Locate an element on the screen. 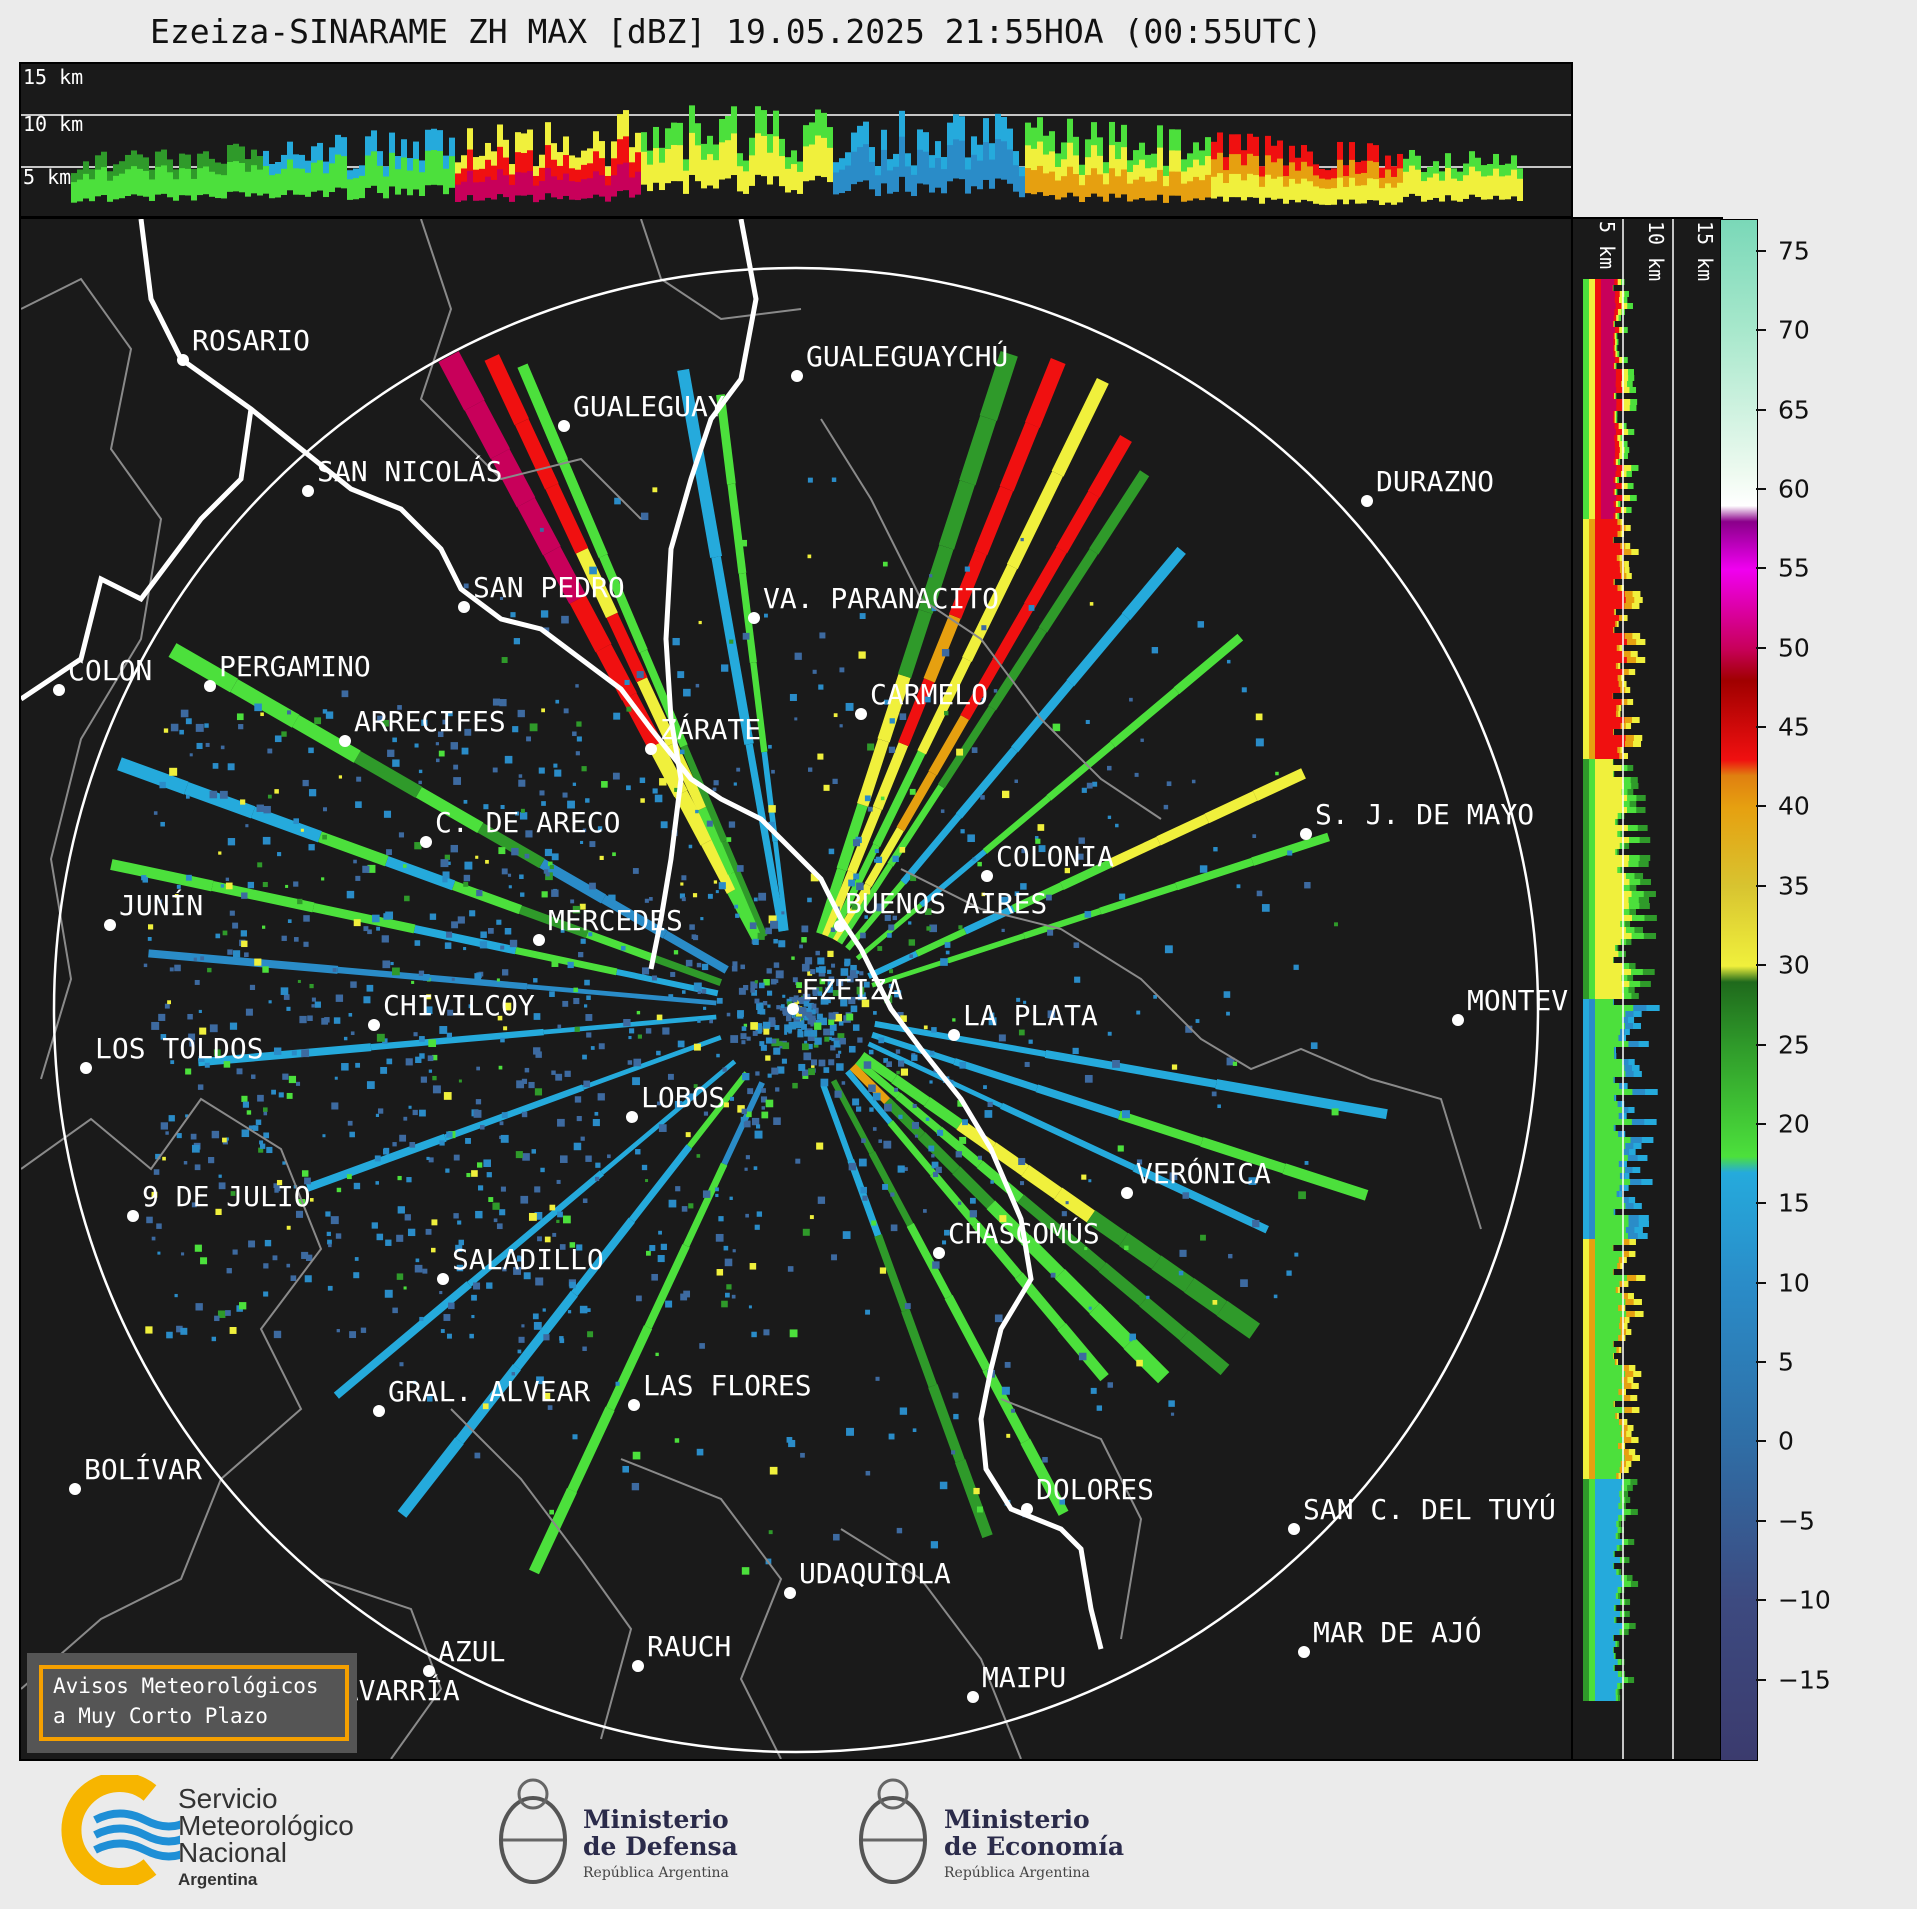  defensa-line-2: de Defensa is located at coordinates (660, 1846).